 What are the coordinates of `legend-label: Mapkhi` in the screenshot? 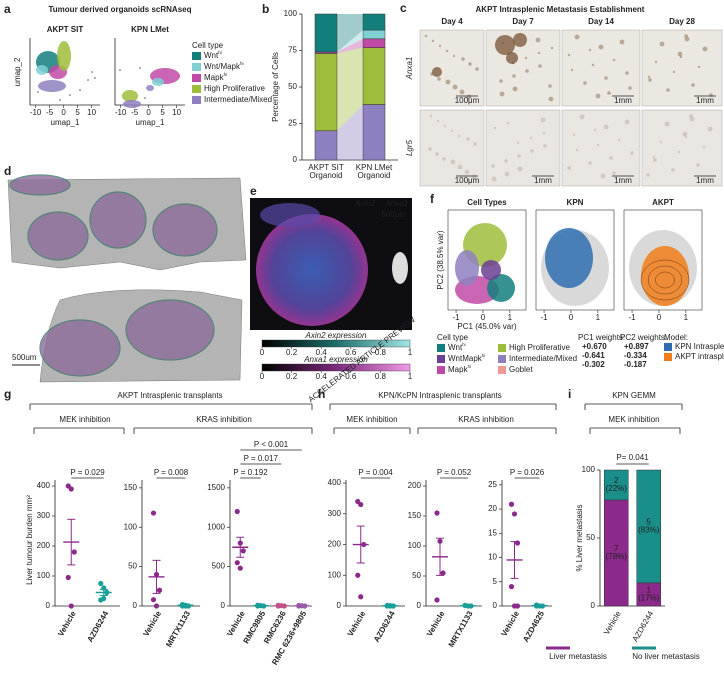 It's located at (459, 369).